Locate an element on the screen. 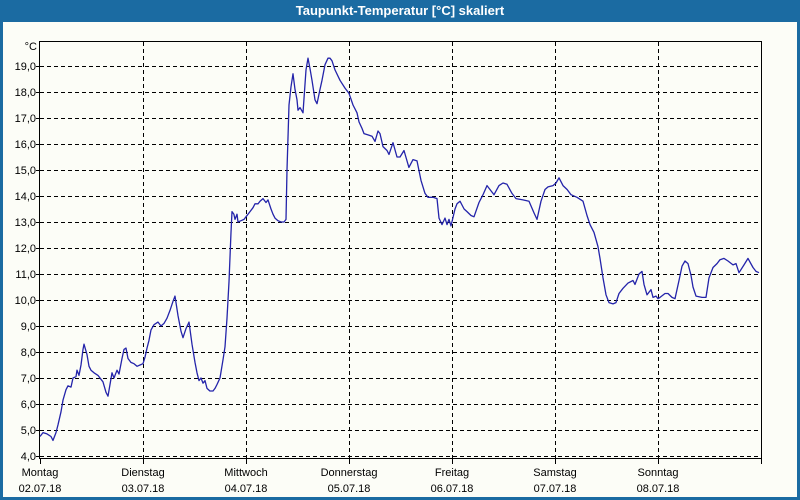 Image resolution: width=800 pixels, height=500 pixels. y-tick-label: 15,0 is located at coordinates (25, 171).